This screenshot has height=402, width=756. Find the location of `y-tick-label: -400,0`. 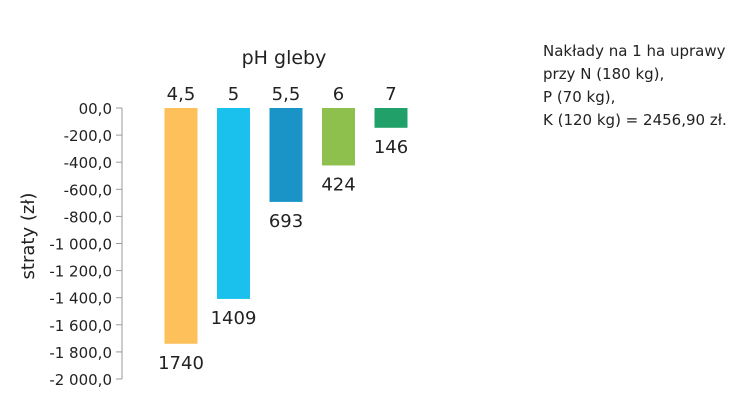

y-tick-label: -400,0 is located at coordinates (88, 163).